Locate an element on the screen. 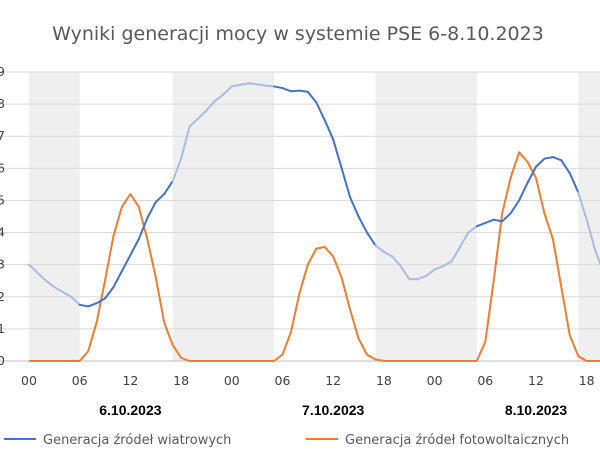  date-label: 8.10.2023 is located at coordinates (536, 410).